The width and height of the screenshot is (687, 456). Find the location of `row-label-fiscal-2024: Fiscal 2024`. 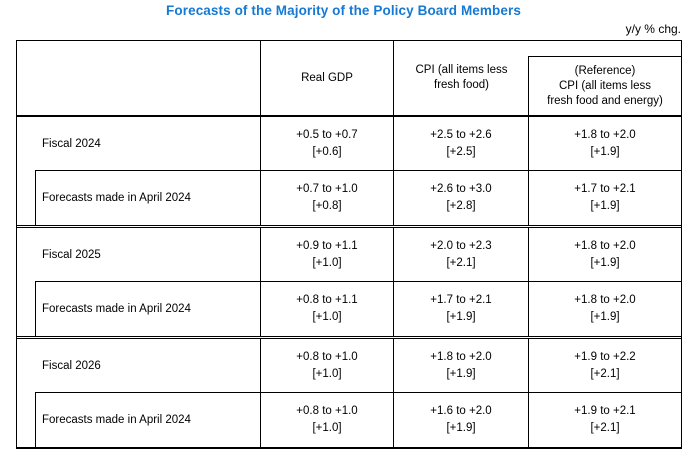

row-label-fiscal-2024: Fiscal 2024 is located at coordinates (139, 143).